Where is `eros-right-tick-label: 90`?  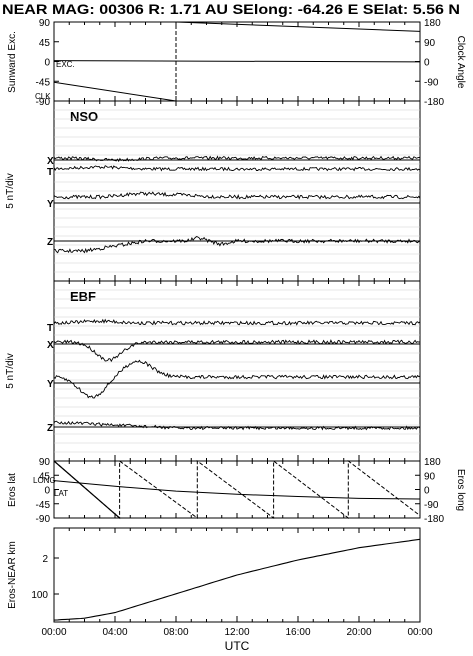 eros-right-tick-label: 90 is located at coordinates (430, 476).